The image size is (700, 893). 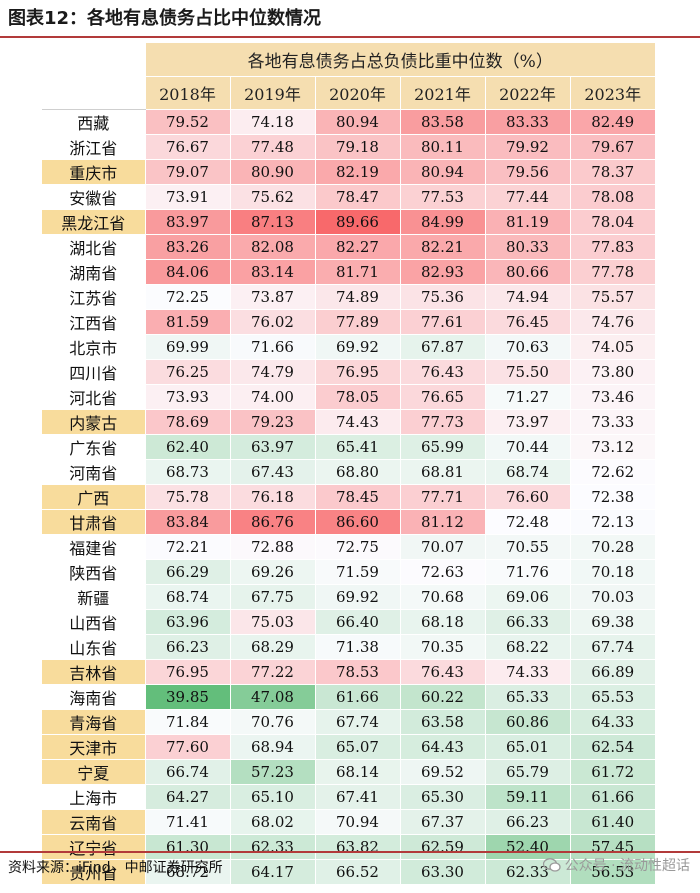 I want to click on heatmap-cell: 74.79, so click(x=272, y=371).